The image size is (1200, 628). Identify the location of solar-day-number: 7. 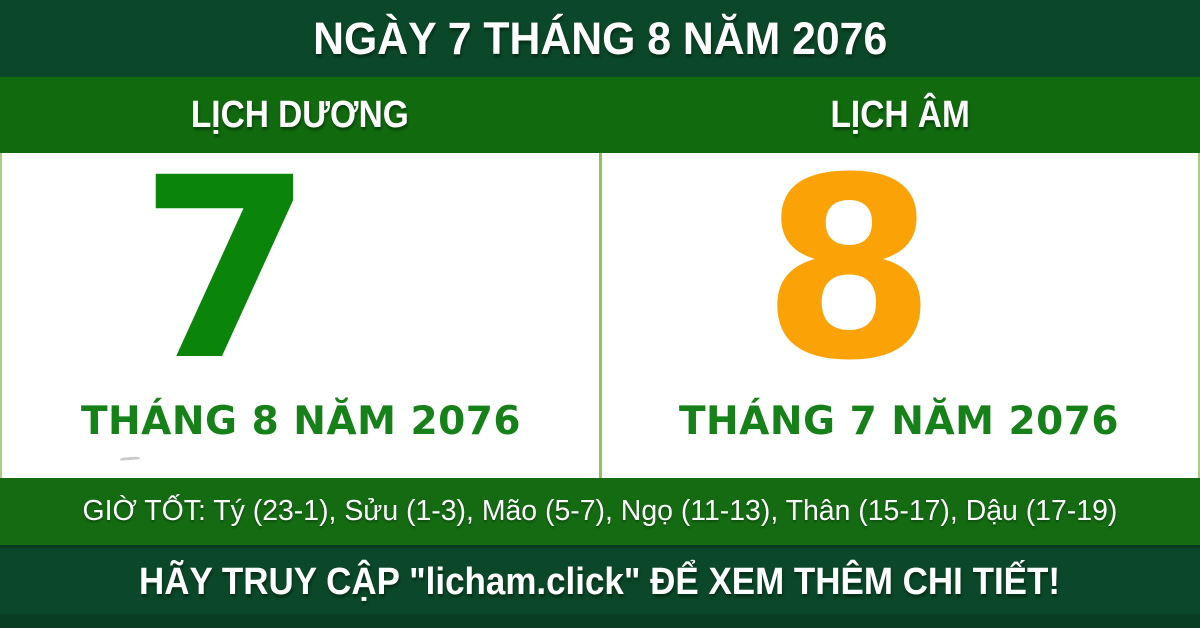
(226, 269).